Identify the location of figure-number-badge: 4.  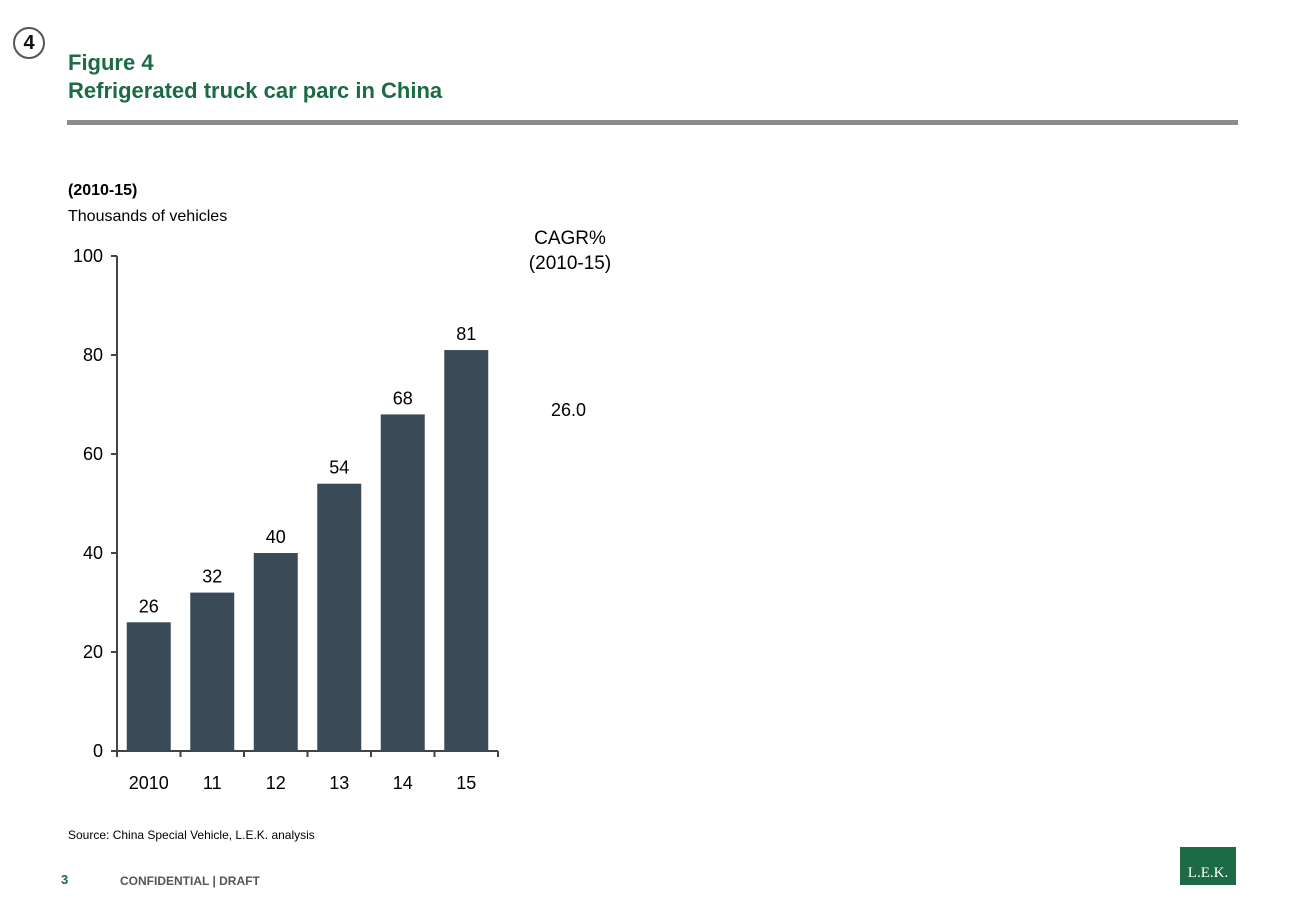
(29, 43).